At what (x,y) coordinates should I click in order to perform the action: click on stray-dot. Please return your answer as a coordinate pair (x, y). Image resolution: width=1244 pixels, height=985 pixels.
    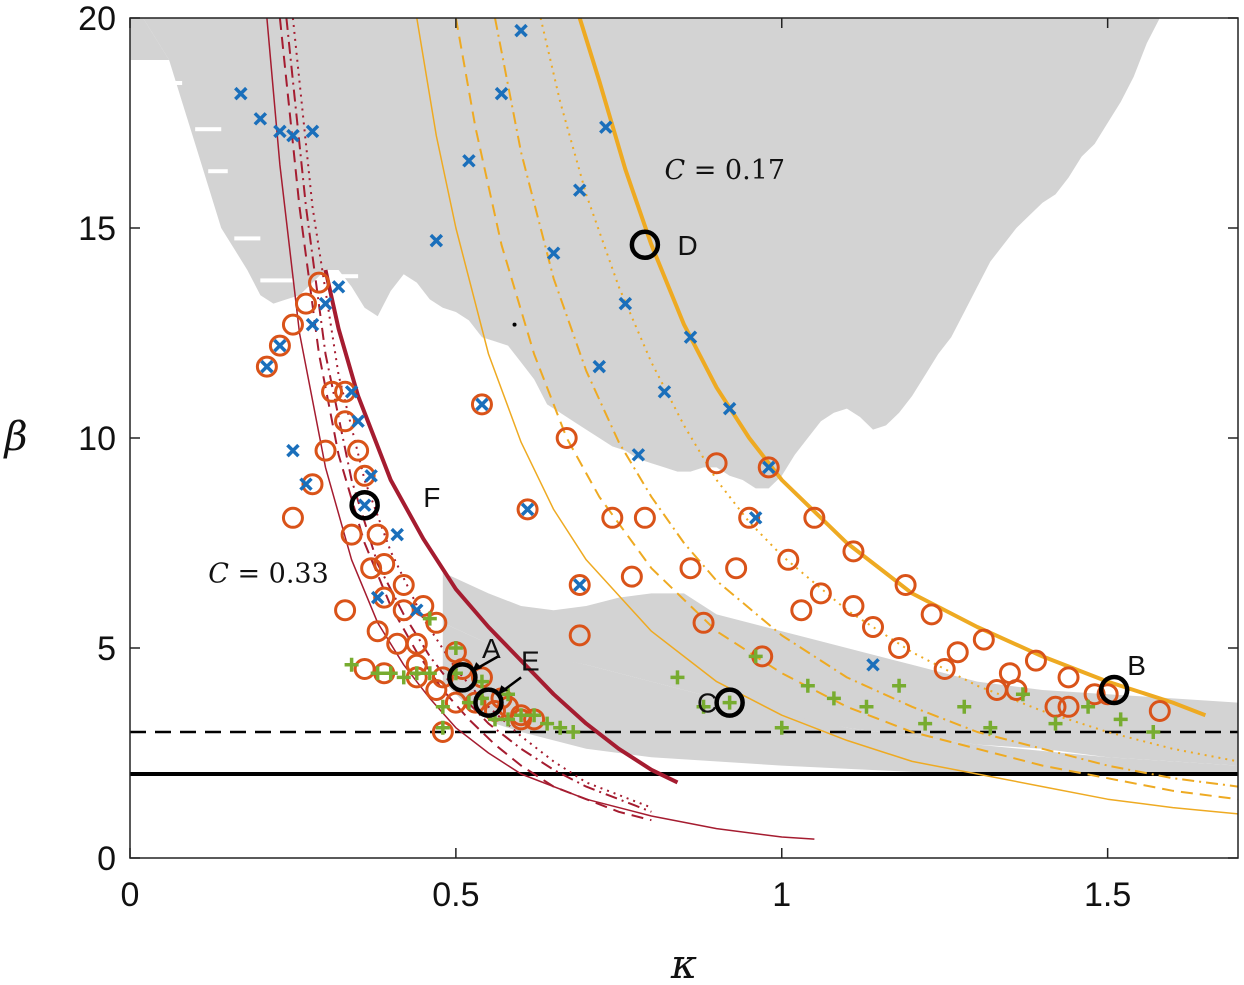
    Looking at the image, I should click on (514, 324).